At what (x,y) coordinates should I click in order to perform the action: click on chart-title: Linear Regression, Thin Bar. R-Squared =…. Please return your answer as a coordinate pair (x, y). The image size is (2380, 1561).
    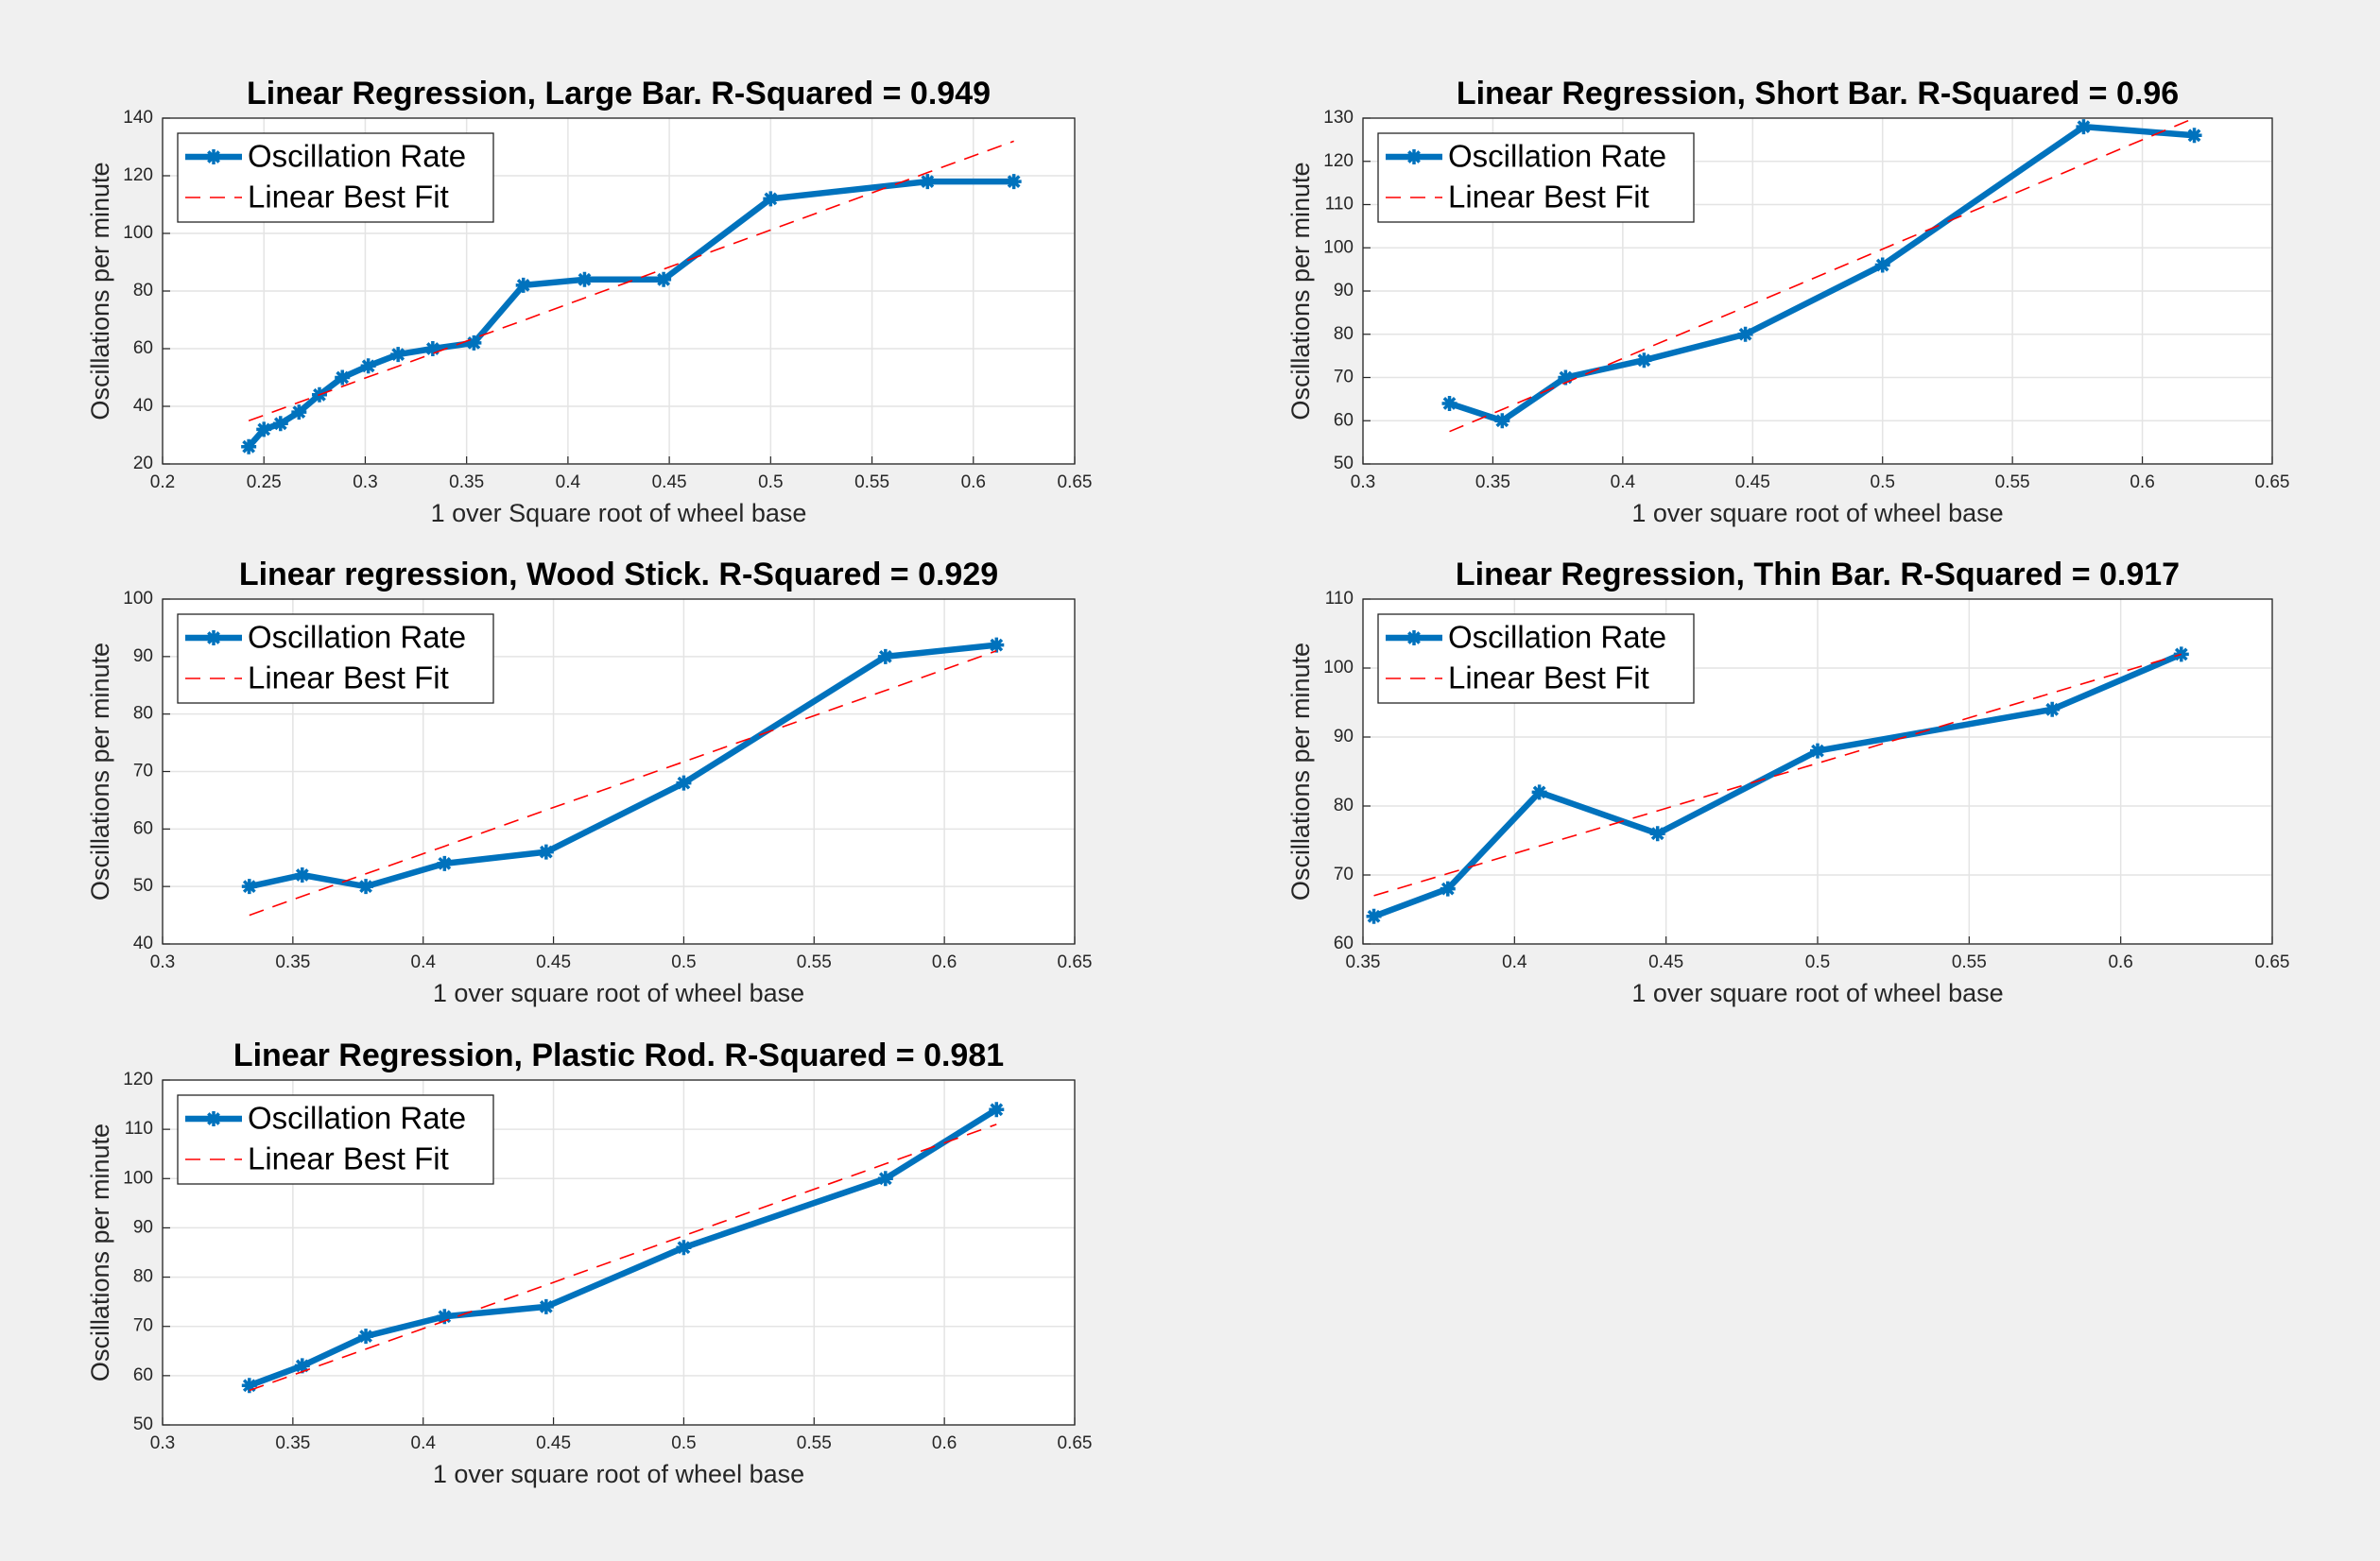
    Looking at the image, I should click on (1818, 574).